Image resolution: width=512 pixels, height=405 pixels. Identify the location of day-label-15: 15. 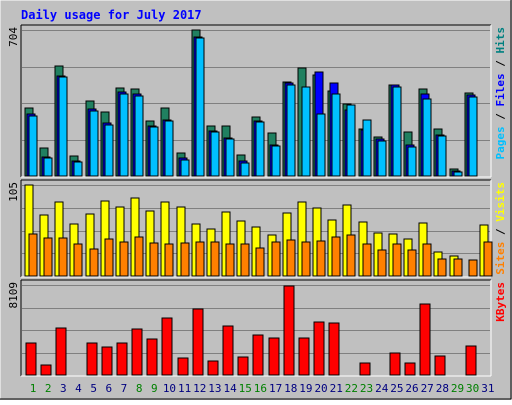
(245, 388).